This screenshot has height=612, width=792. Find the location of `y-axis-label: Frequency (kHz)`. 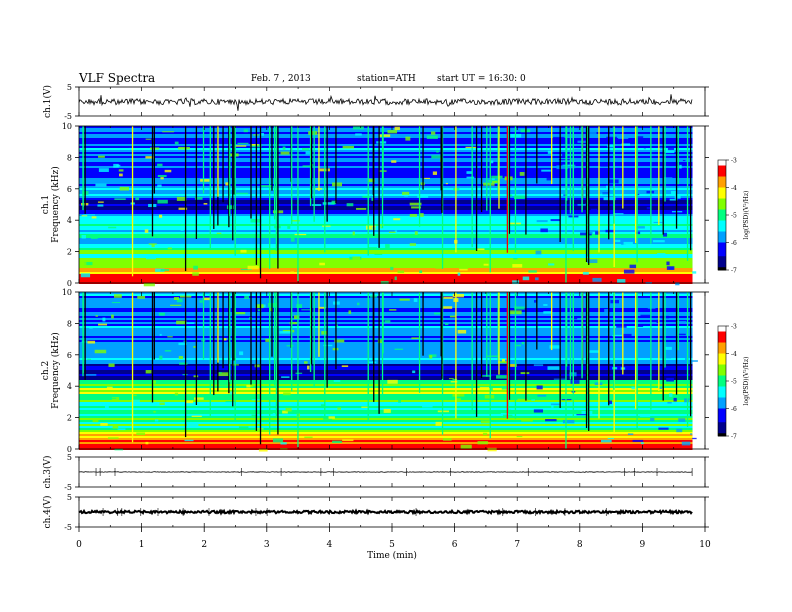

y-axis-label: Frequency (kHz) is located at coordinates (55, 204).